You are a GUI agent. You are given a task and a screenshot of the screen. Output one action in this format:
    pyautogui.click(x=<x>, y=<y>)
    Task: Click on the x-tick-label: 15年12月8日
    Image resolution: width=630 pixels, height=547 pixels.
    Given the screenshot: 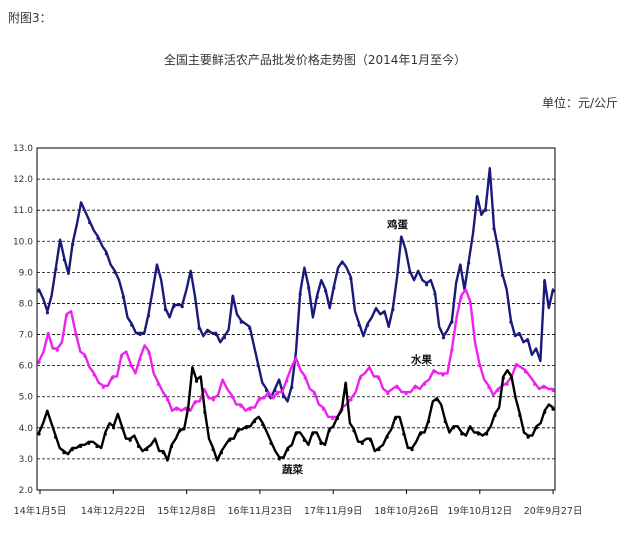 What is the action you would take?
    pyautogui.click(x=186, y=511)
    